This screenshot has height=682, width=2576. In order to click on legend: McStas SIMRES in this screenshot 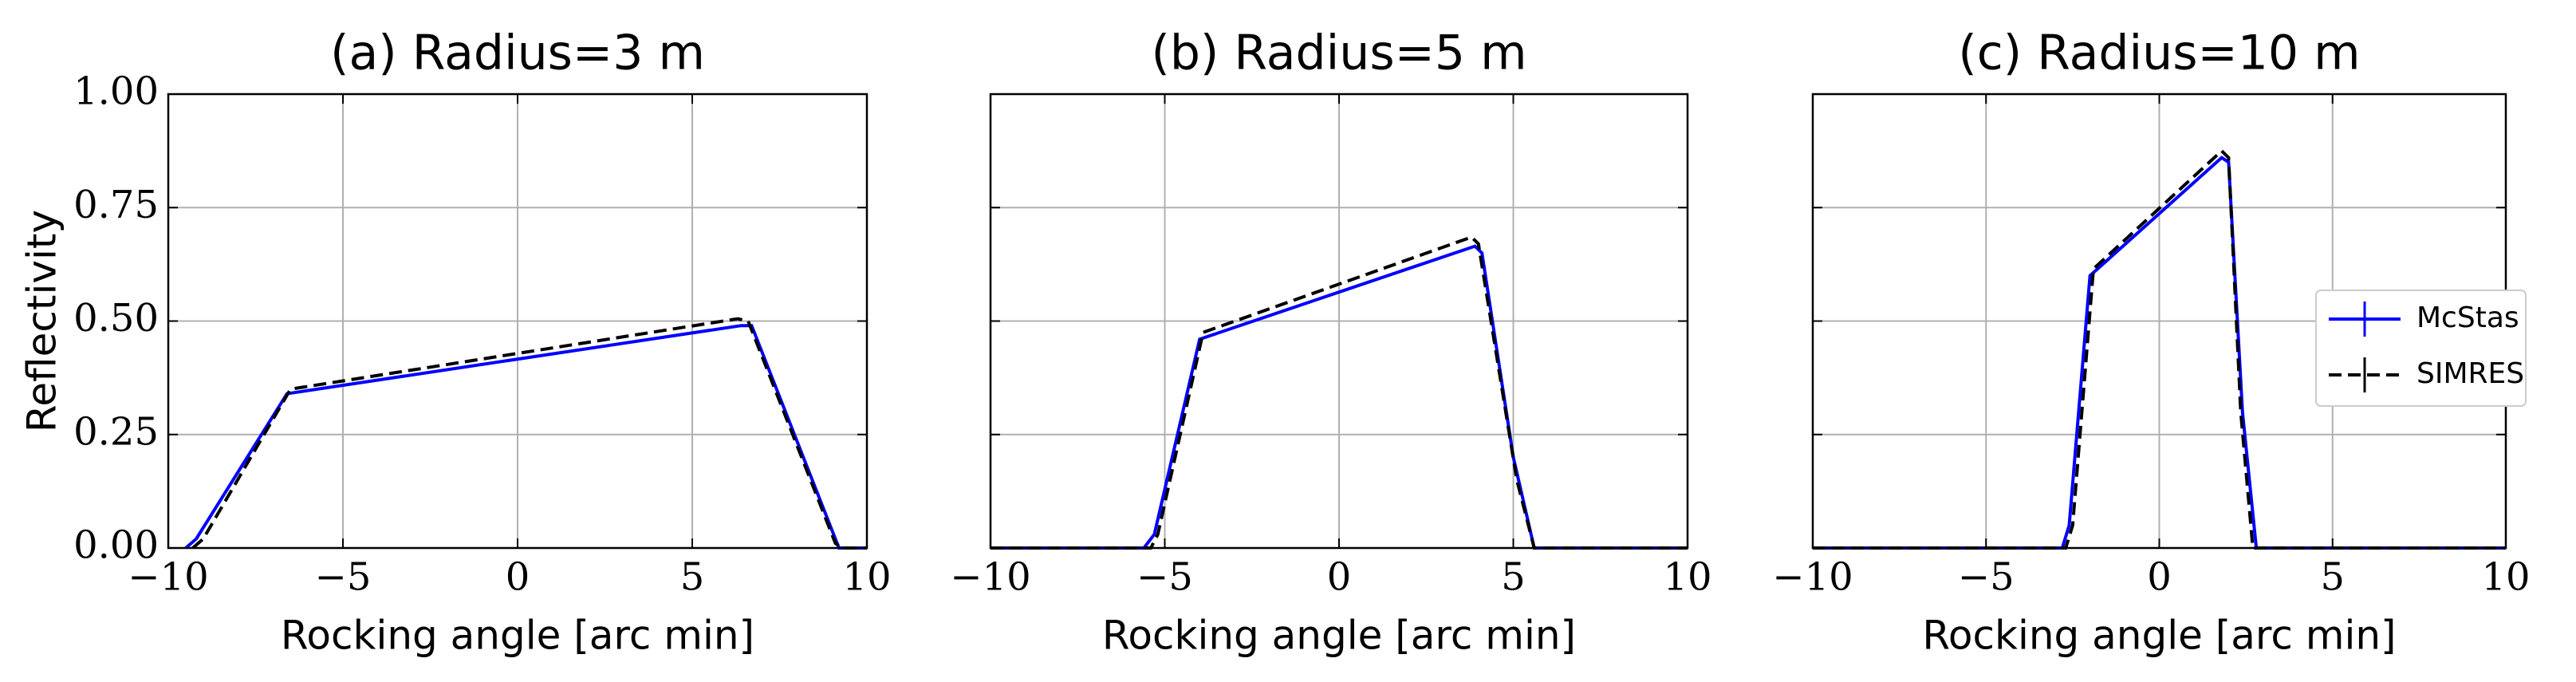, I will do `click(2421, 348)`.